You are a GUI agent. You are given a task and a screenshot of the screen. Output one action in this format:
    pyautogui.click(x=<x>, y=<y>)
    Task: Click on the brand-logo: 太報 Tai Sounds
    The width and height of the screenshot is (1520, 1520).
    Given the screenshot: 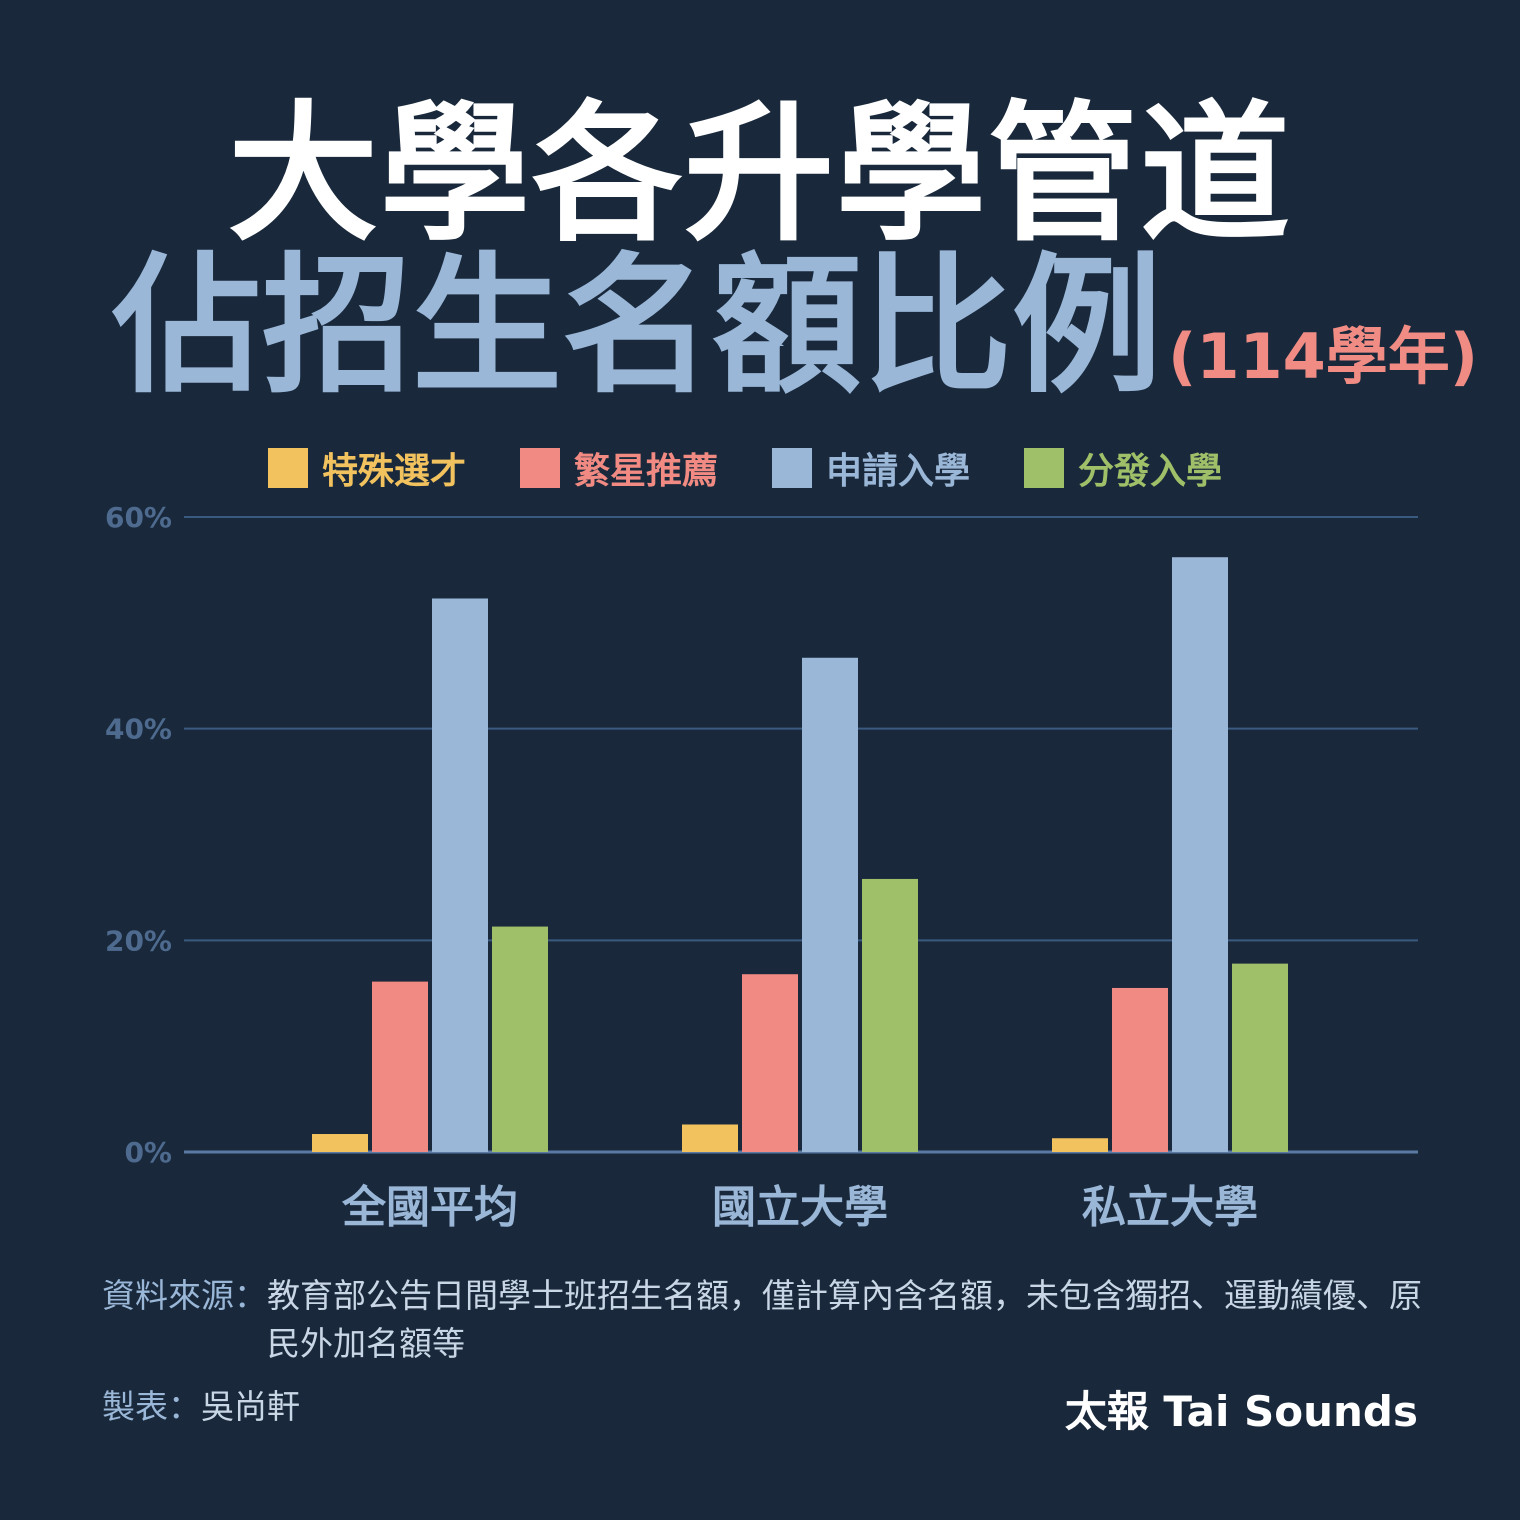 What is the action you would take?
    pyautogui.click(x=1241, y=1411)
    